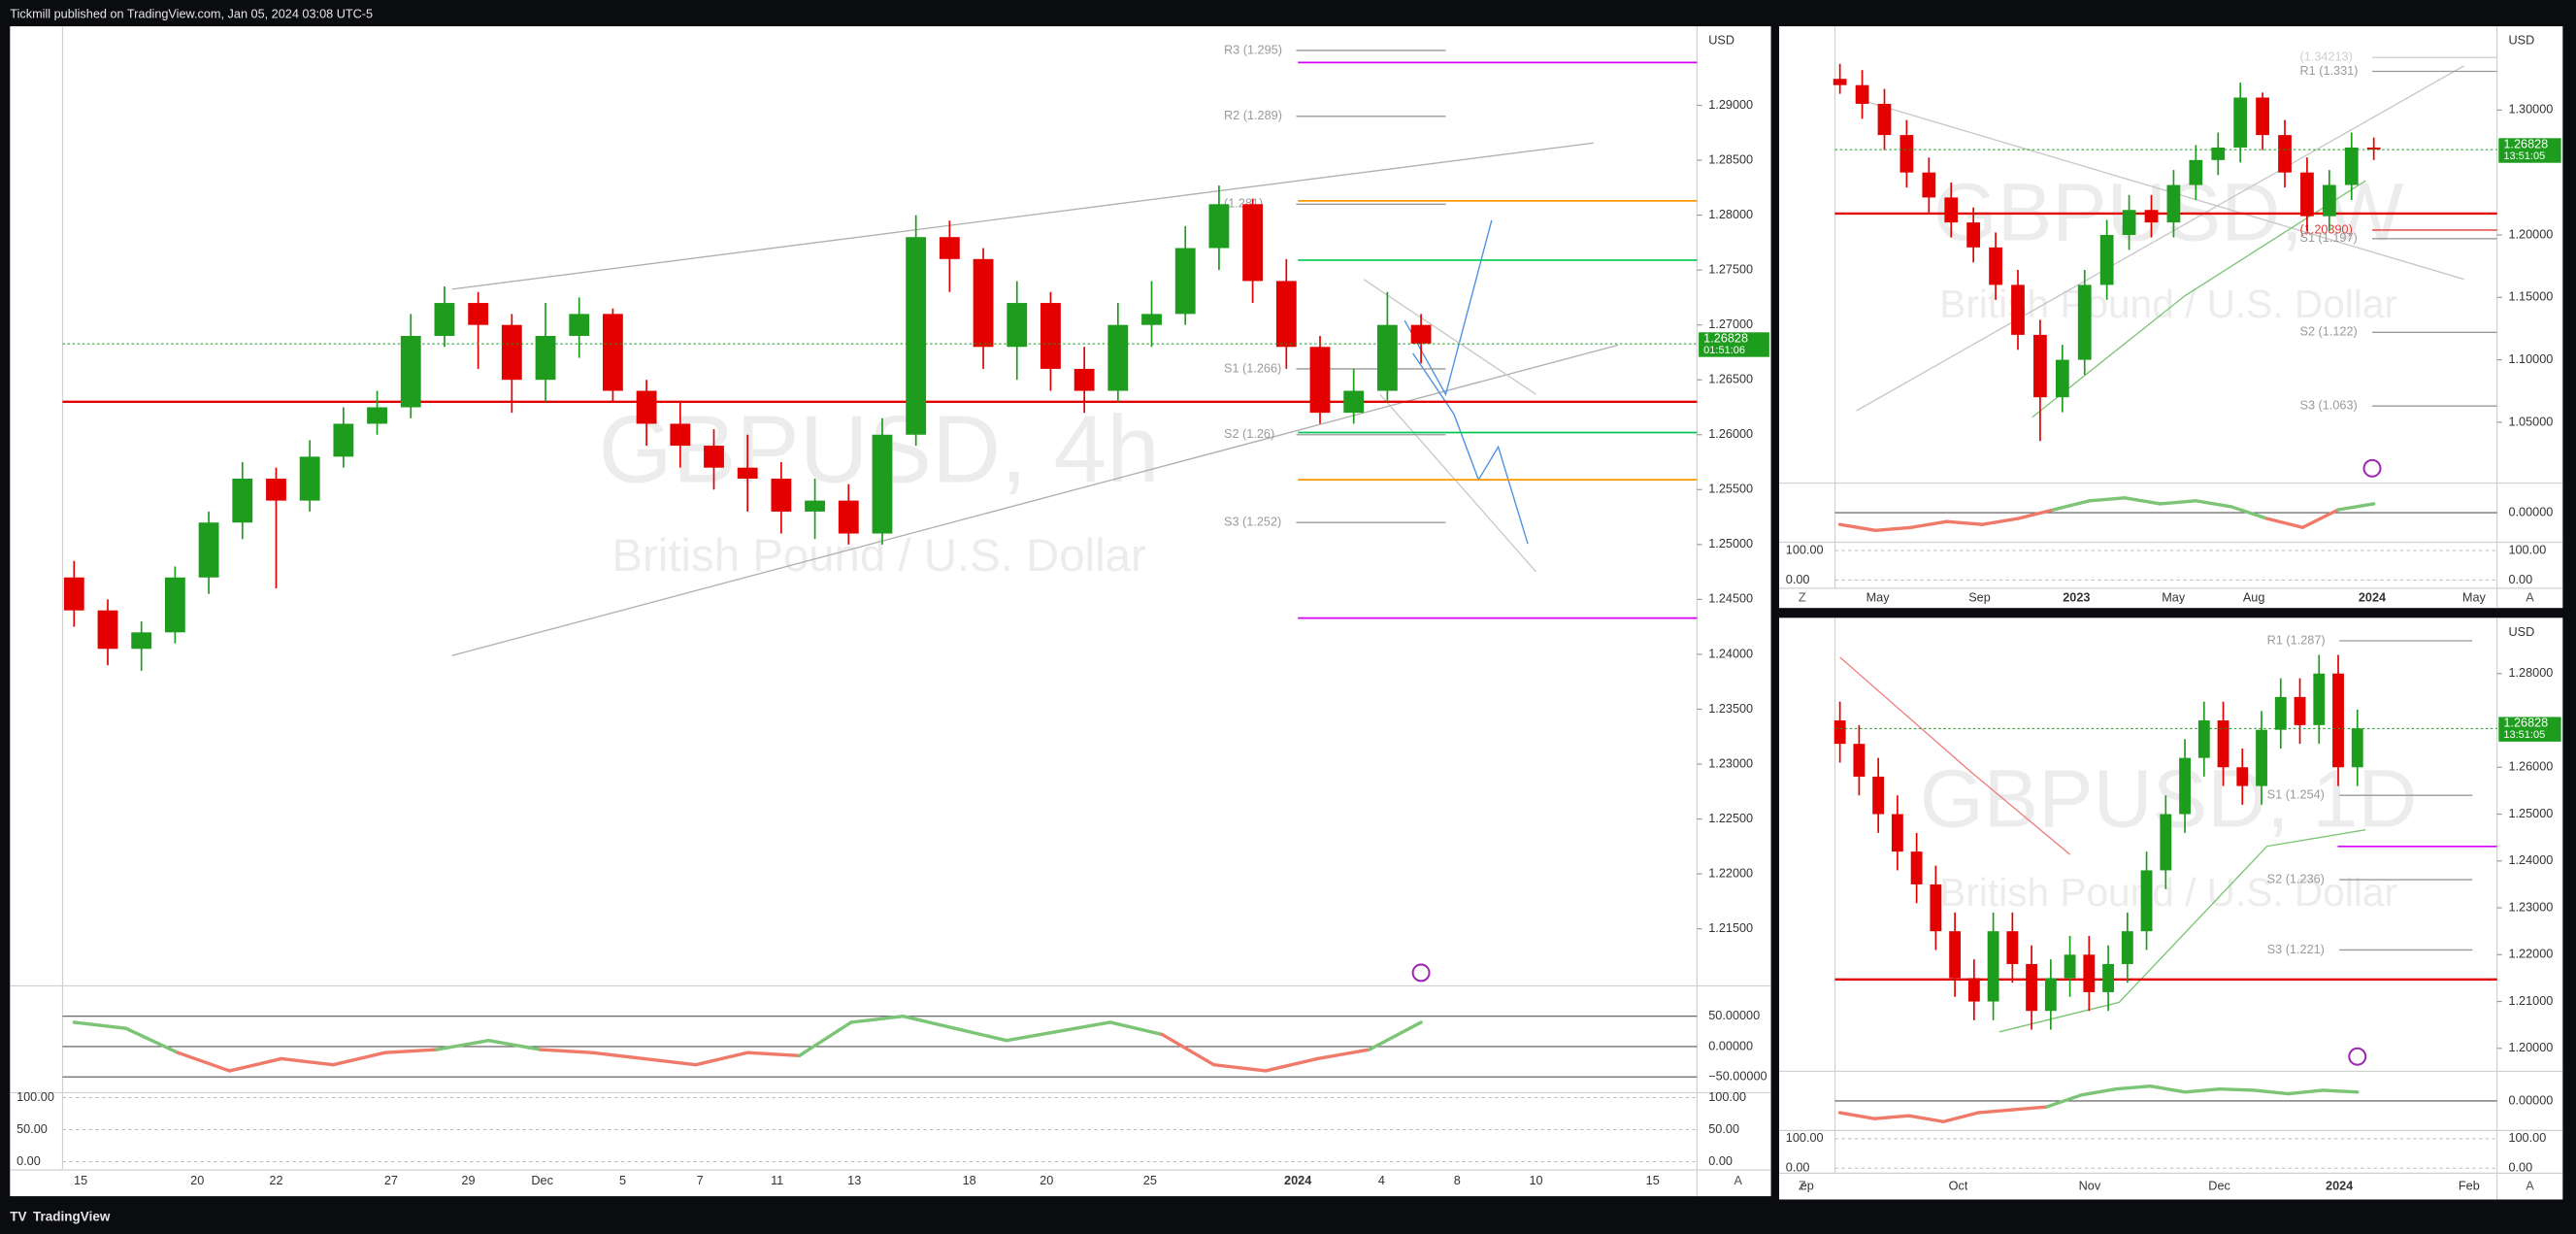  I want to click on y-tick-label: 1.26000, so click(2530, 767).